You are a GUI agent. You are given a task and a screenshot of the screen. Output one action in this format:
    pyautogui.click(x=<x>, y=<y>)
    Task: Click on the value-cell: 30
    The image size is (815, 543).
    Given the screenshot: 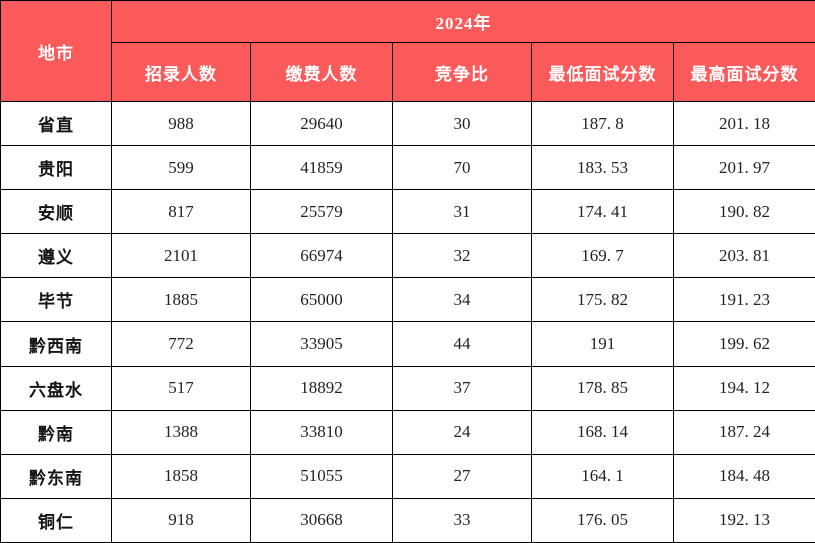 What is the action you would take?
    pyautogui.click(x=462, y=123)
    